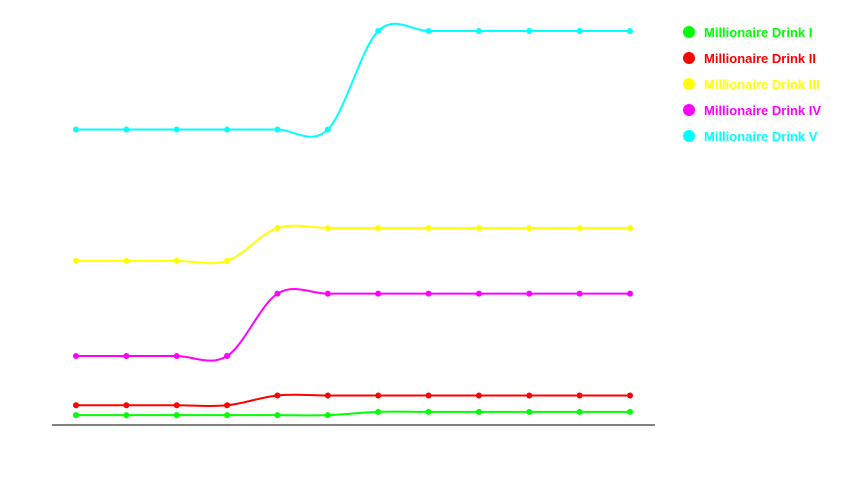  Describe the element at coordinates (761, 136) in the screenshot. I see `legend-label: Millionaire Drink V` at that location.